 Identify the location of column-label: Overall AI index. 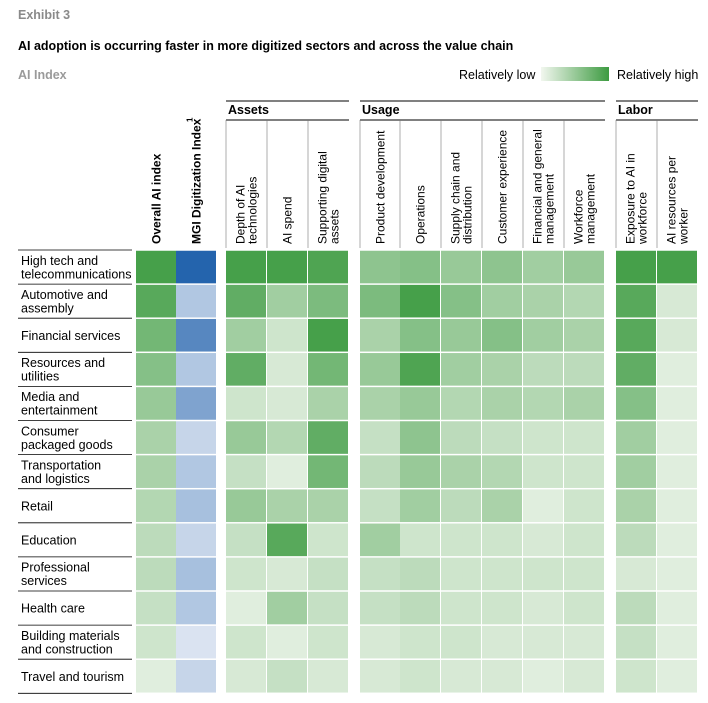
(157, 198).